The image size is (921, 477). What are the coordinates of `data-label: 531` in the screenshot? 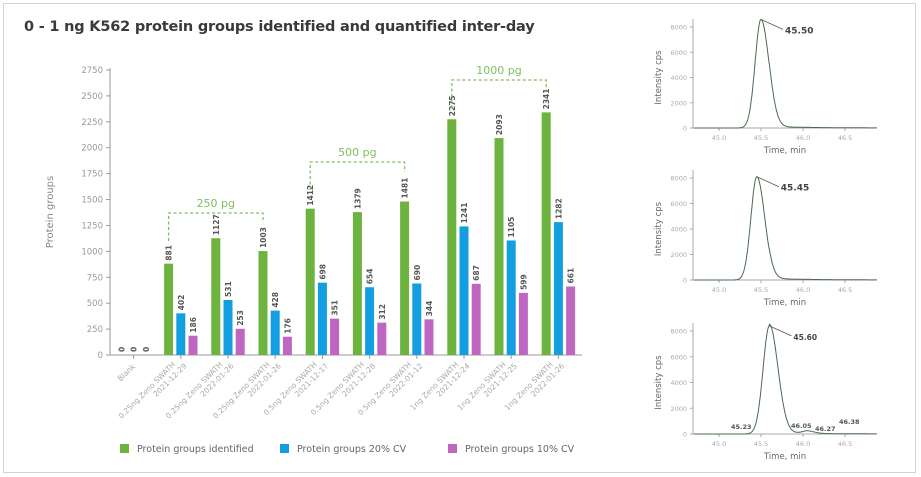 It's located at (228, 289).